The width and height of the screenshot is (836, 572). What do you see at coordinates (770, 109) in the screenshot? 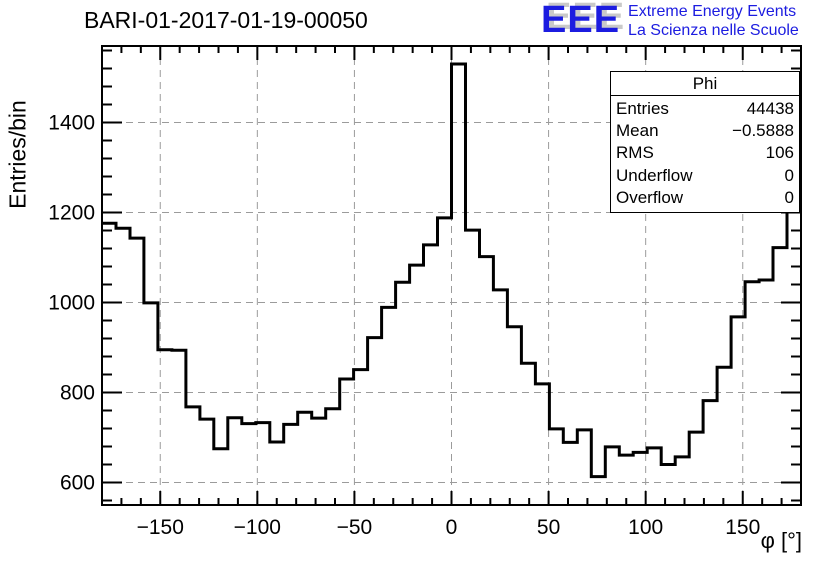
I see `stats-row-value: 44438` at bounding box center [770, 109].